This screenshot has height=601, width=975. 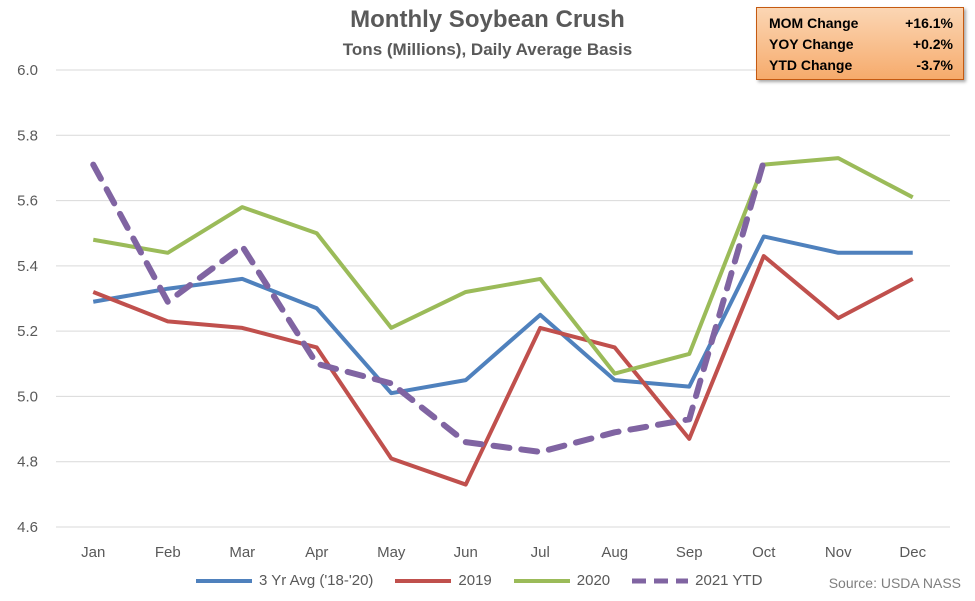 I want to click on stat-row-ytd: YTD Change -3.7%, so click(x=861, y=65).